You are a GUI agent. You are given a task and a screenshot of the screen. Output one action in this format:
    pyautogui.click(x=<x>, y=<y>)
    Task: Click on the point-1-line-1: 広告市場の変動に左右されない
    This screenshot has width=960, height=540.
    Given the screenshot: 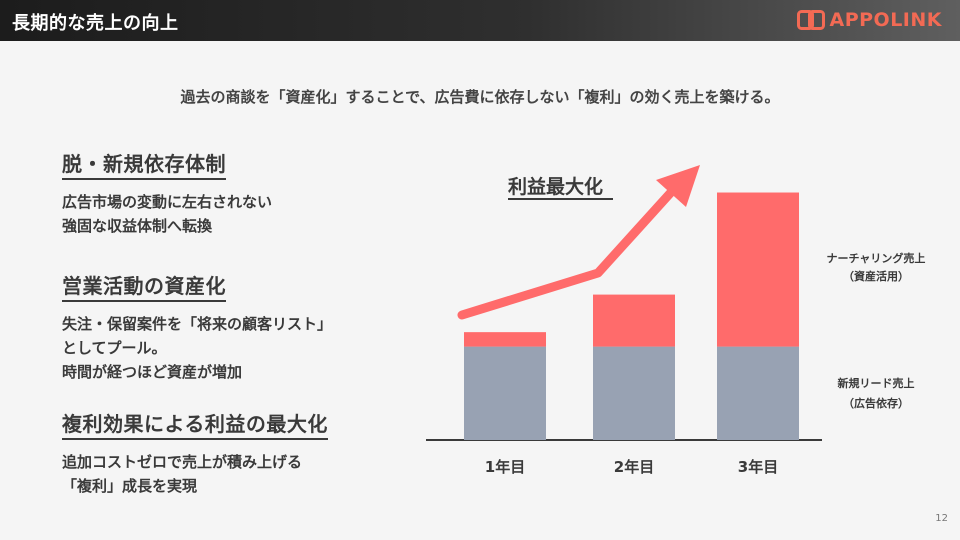 What is the action you would take?
    pyautogui.click(x=167, y=202)
    